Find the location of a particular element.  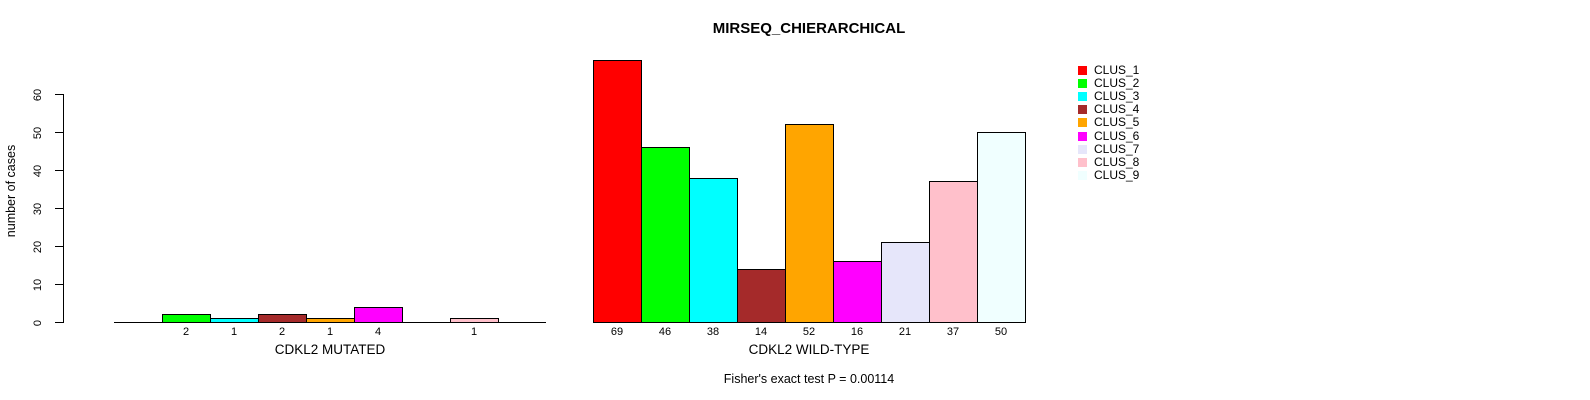

x-axis-label-mutated: CDKL2 MUTATED is located at coordinates (330, 349).